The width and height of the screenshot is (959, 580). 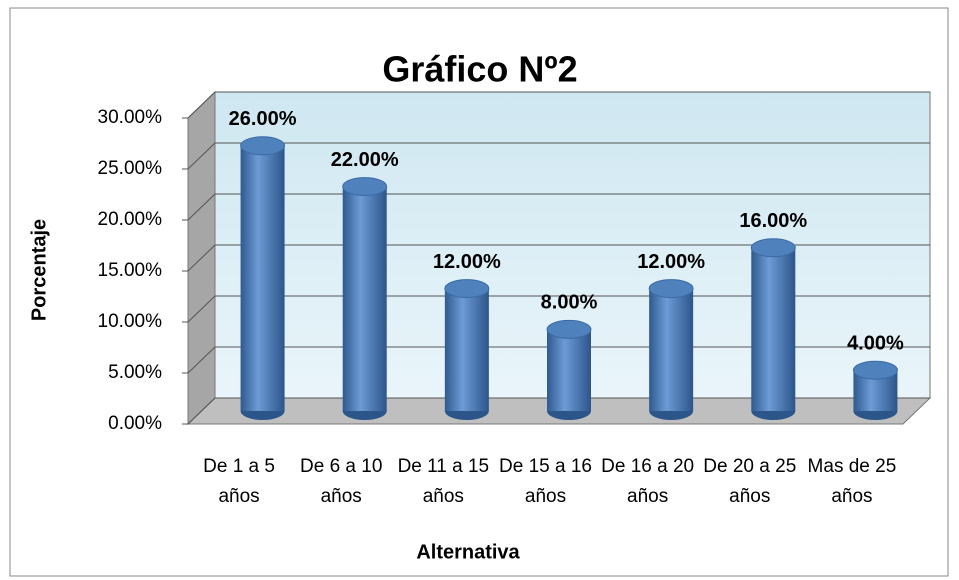 What do you see at coordinates (130, 219) in the screenshot?
I see `y-tick-label: 20.00%` at bounding box center [130, 219].